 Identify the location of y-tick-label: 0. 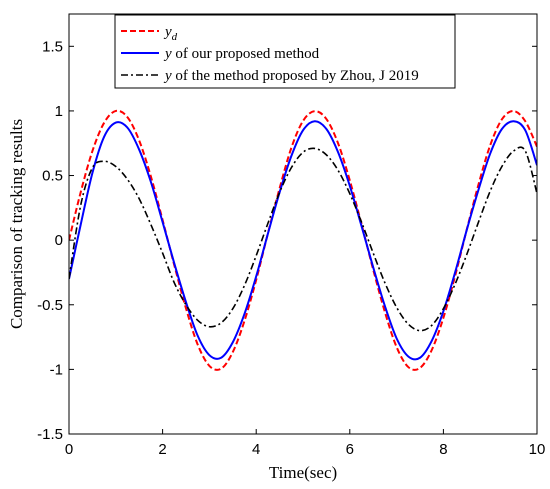
(59, 240).